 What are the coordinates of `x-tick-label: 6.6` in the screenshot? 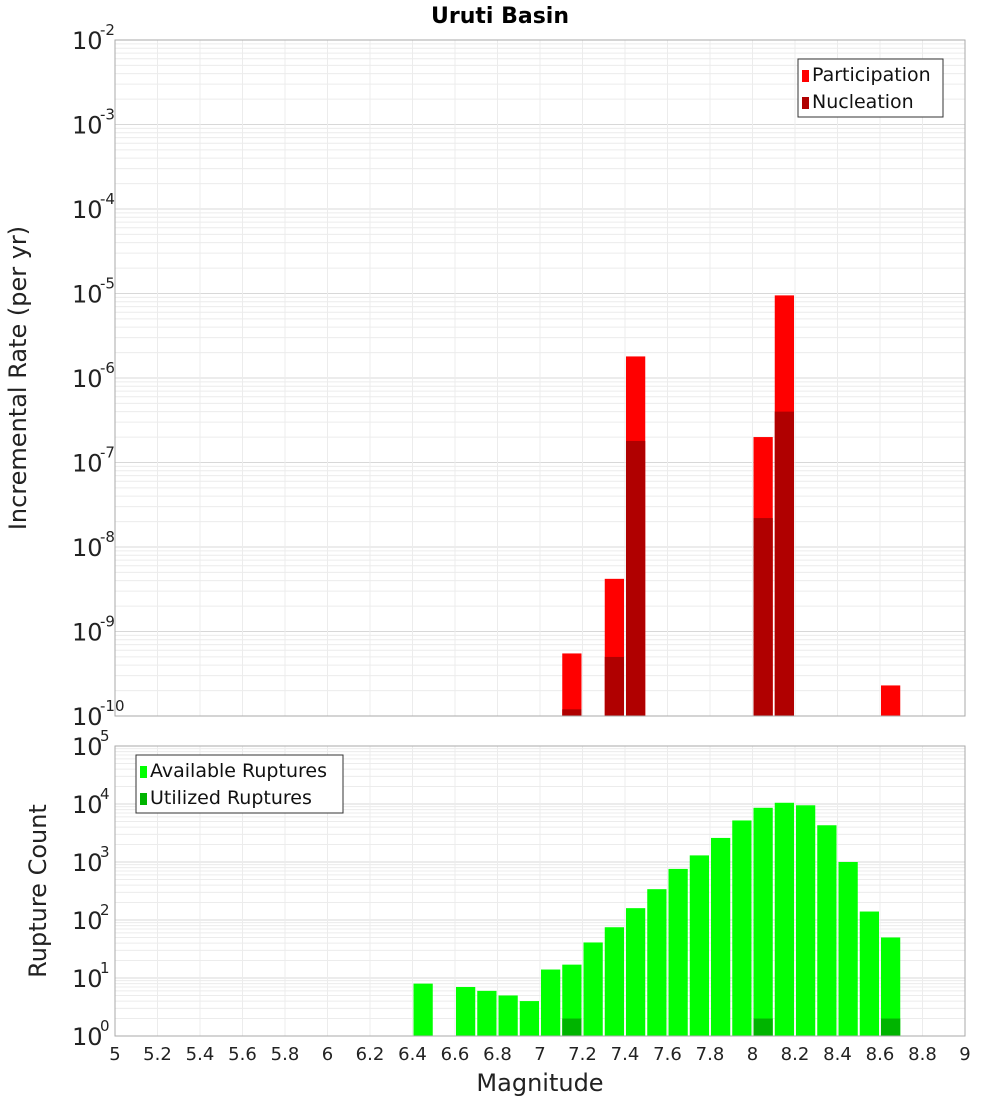 It's located at (455, 1054).